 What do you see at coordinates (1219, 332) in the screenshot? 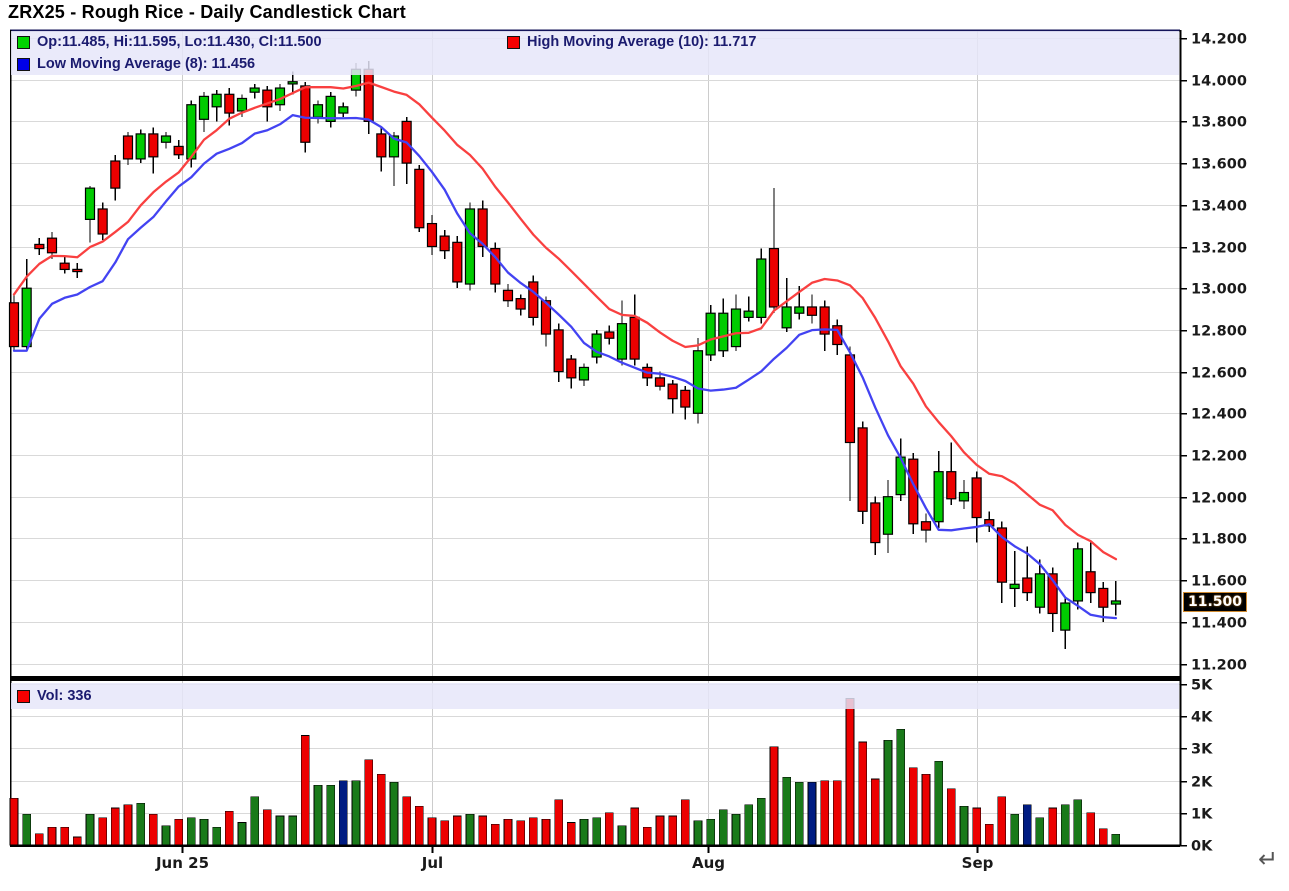
I see `svg-text: 12.800` at bounding box center [1219, 332].